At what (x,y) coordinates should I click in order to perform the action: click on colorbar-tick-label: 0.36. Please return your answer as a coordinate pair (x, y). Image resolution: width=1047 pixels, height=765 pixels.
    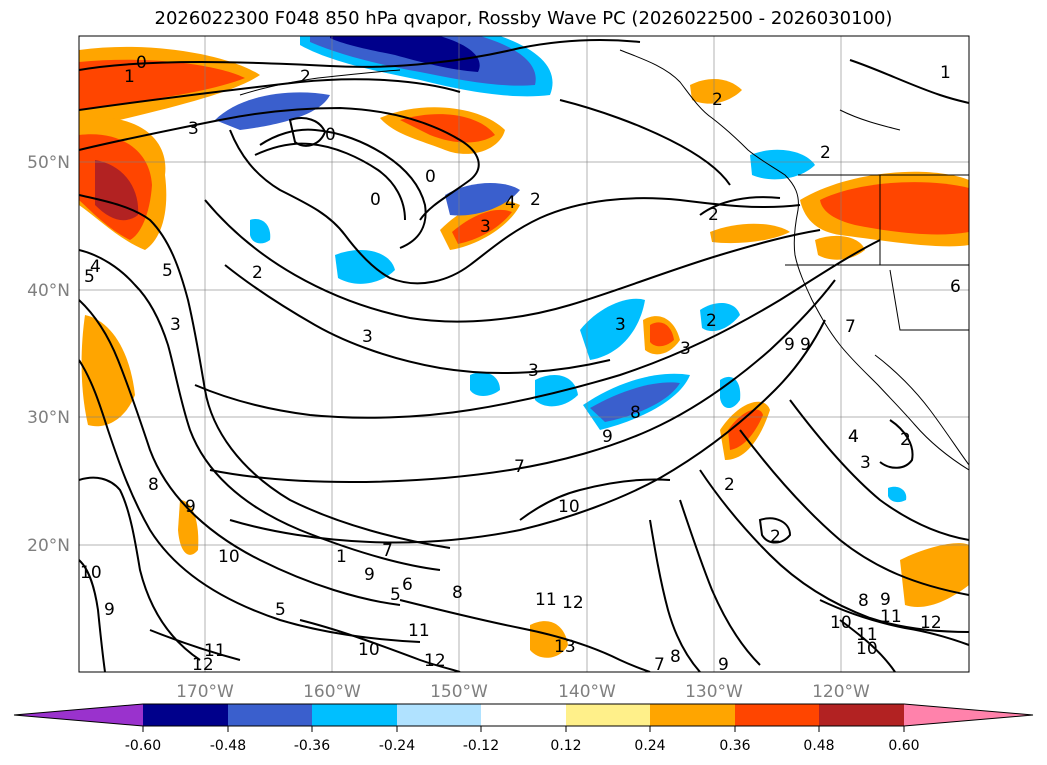
    Looking at the image, I should click on (734, 746).